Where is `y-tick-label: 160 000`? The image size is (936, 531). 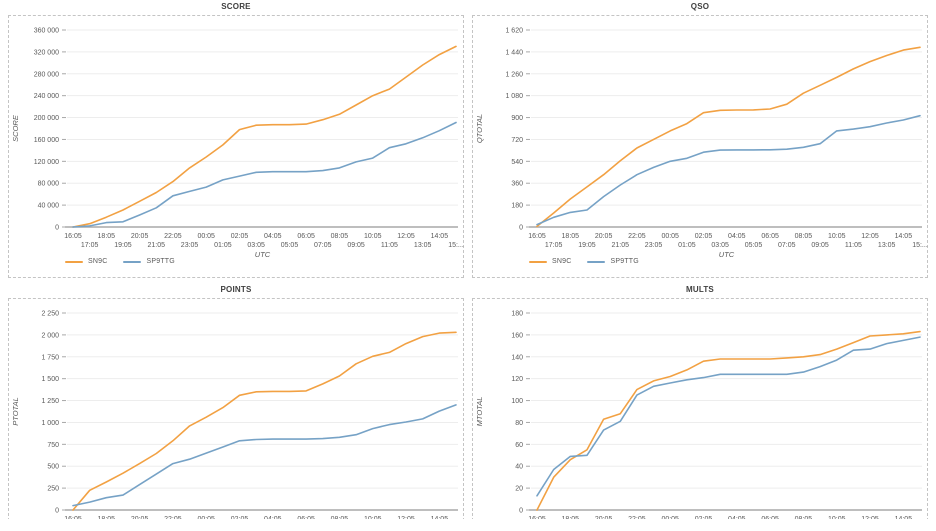 y-tick-label: 160 000 is located at coordinates (46, 140).